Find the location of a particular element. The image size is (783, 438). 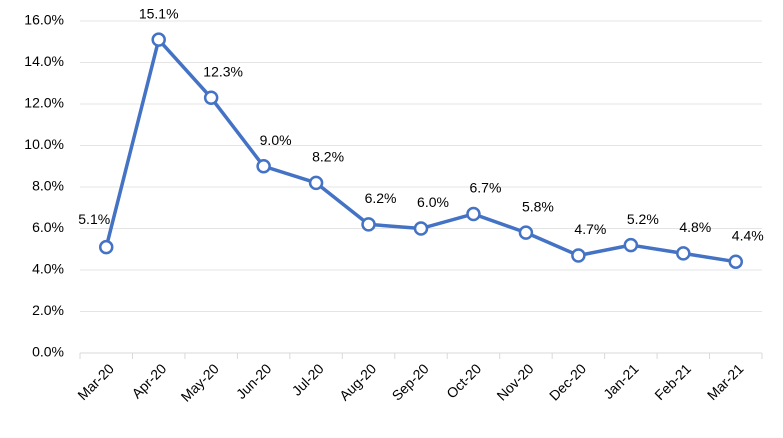

x-tick-label: Nov-20 is located at coordinates (514, 381).